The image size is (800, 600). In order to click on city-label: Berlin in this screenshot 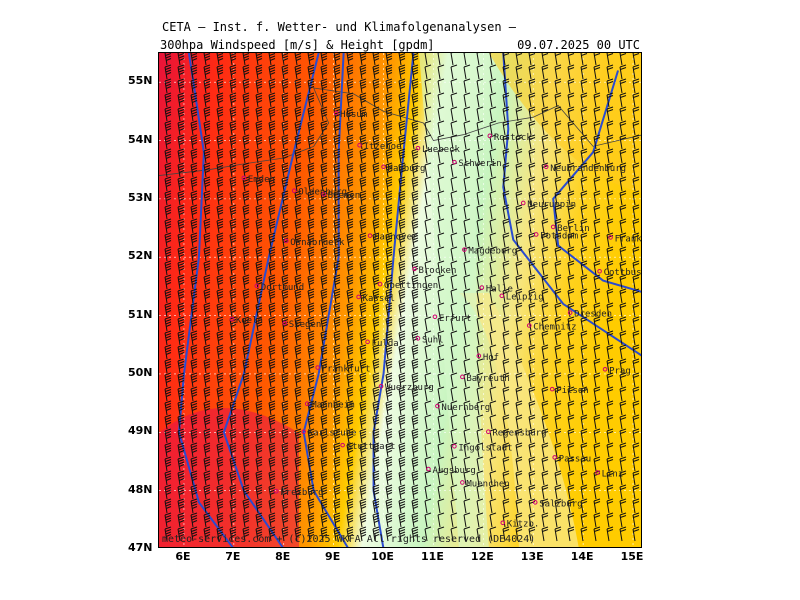, I will do `click(573, 229)`.